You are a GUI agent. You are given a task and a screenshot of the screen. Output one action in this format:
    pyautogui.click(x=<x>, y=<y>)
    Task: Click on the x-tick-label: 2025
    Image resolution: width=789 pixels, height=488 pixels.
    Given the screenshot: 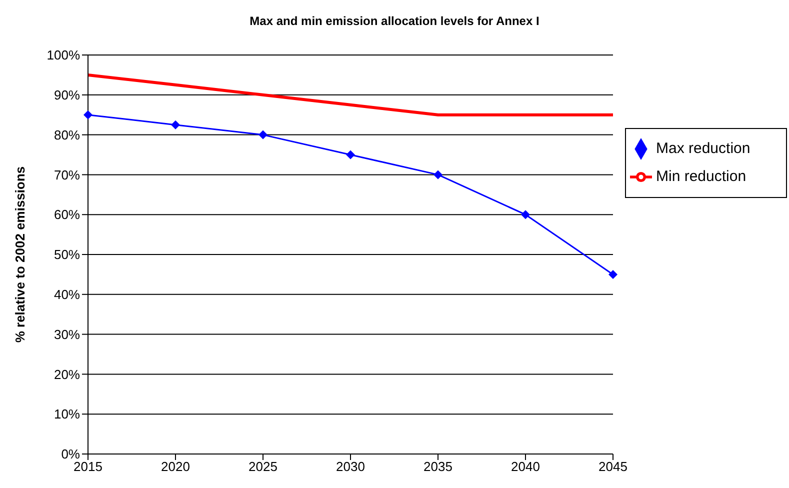 What is the action you would take?
    pyautogui.click(x=263, y=466)
    